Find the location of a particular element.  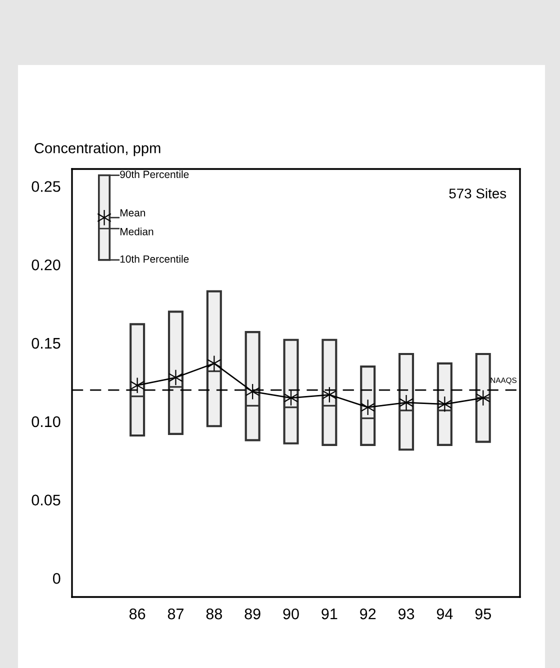

annotation: Mean is located at coordinates (133, 212).